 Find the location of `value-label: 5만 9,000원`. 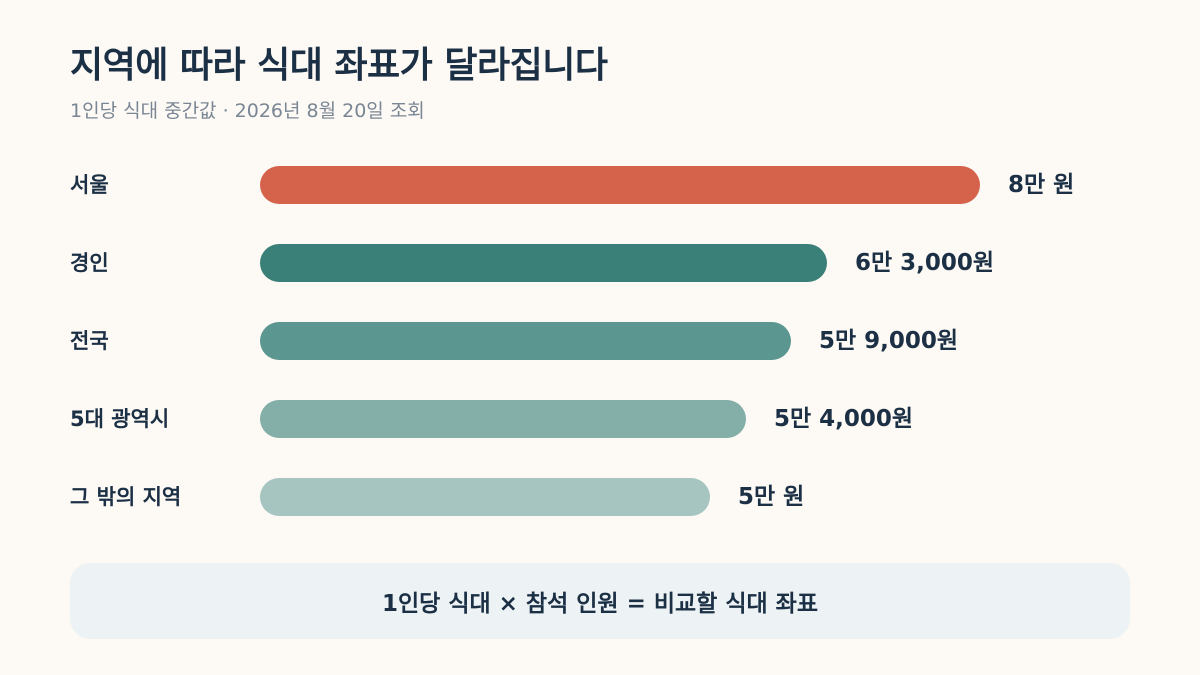

value-label: 5만 9,000원 is located at coordinates (888, 341).